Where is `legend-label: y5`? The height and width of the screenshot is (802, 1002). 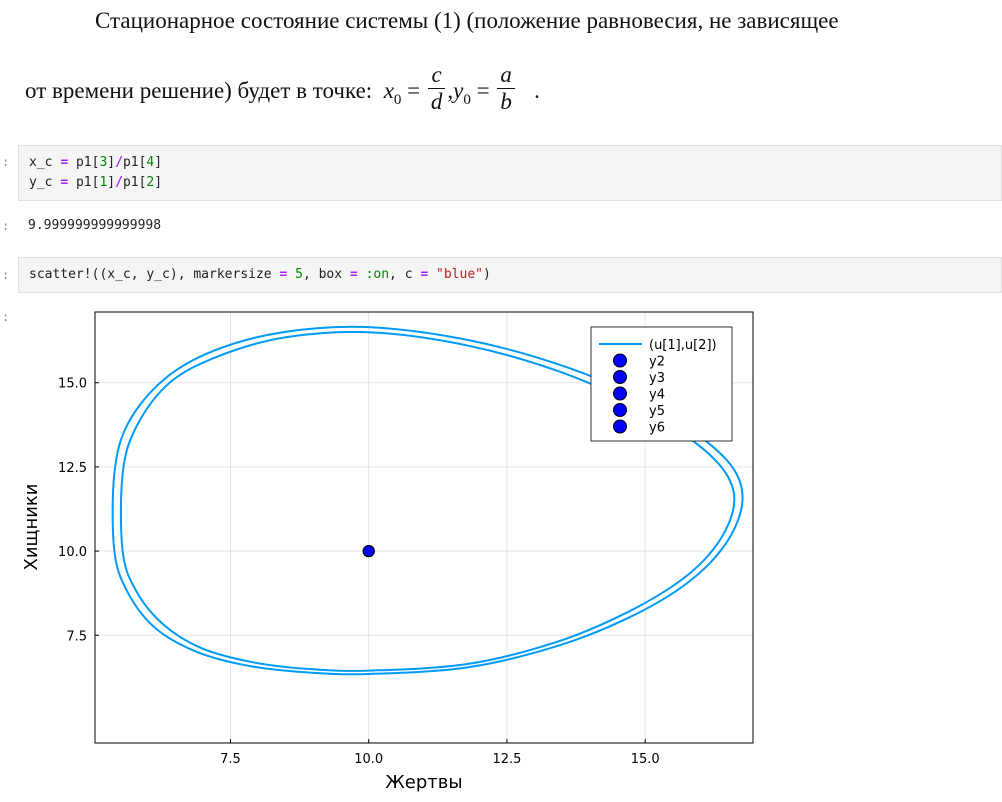
legend-label: y5 is located at coordinates (657, 411).